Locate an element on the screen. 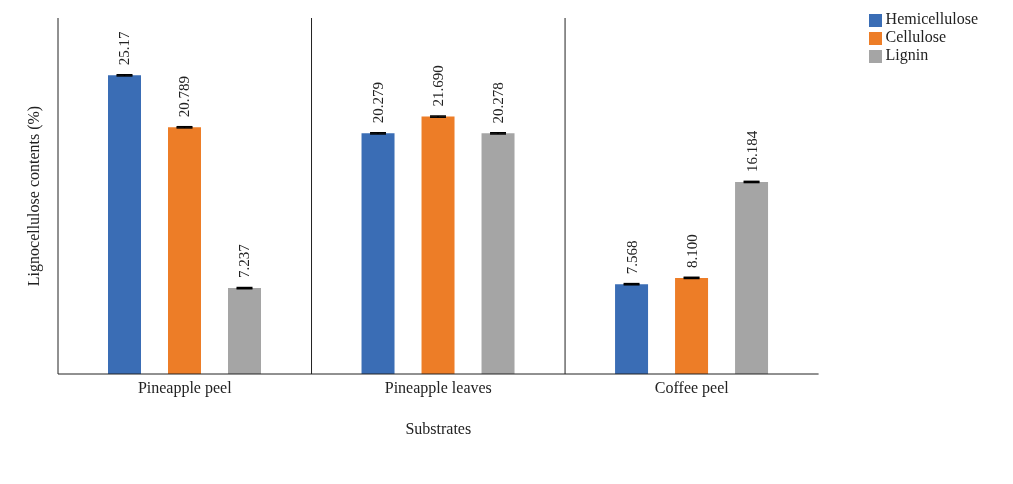 The width and height of the screenshot is (1013, 484). data-label: 20.278 is located at coordinates (498, 103).